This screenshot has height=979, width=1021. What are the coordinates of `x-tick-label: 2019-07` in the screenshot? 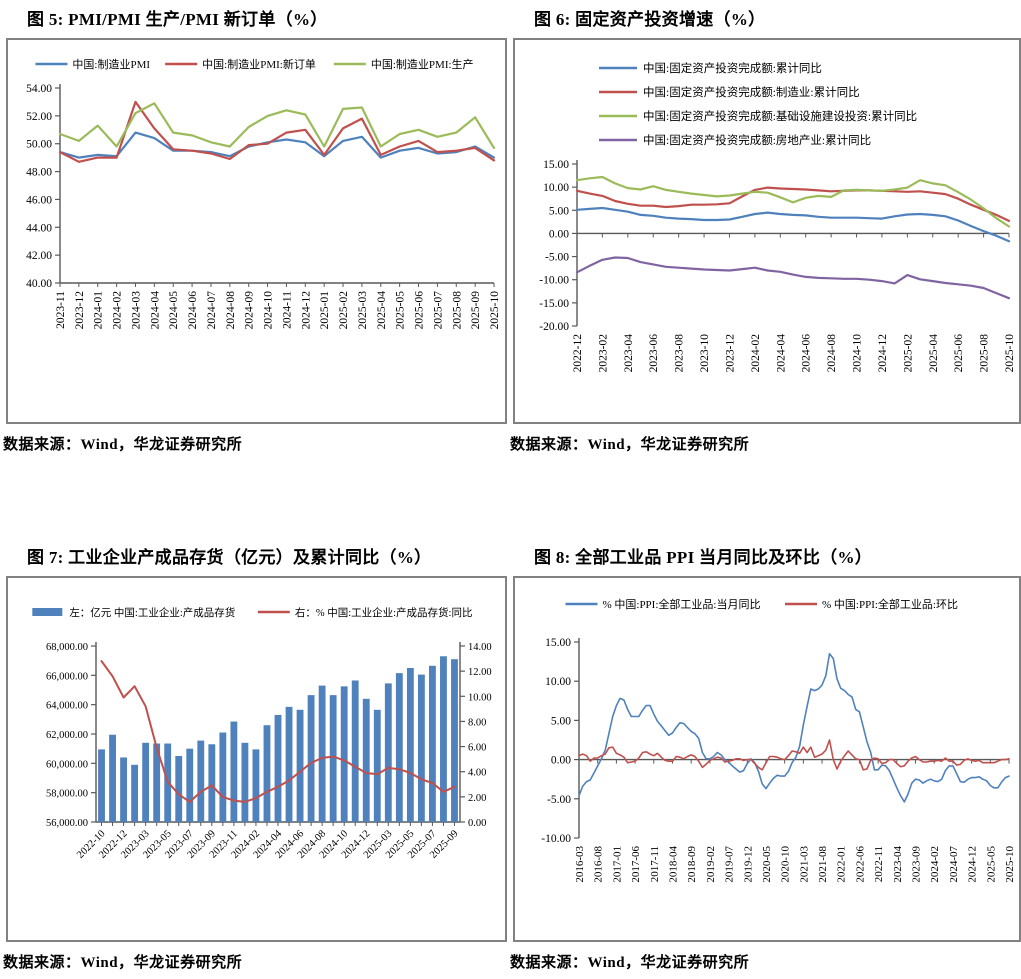 It's located at (730, 864).